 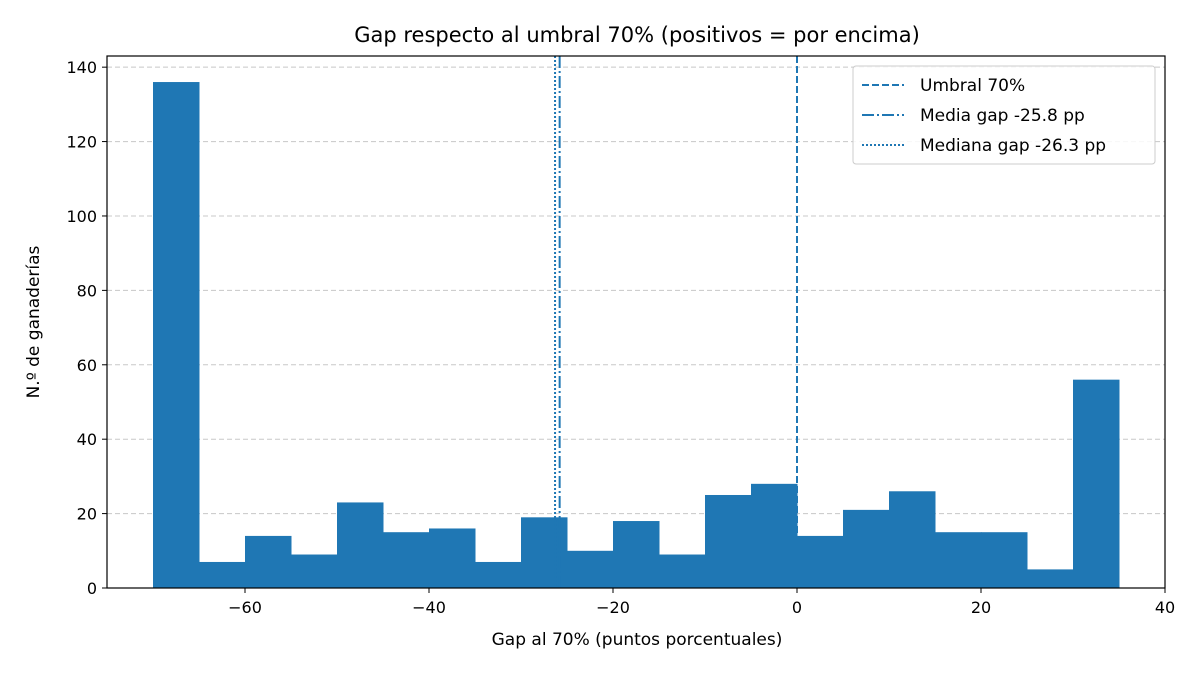 I want to click on x-tick-label: 20, so click(x=981, y=607).